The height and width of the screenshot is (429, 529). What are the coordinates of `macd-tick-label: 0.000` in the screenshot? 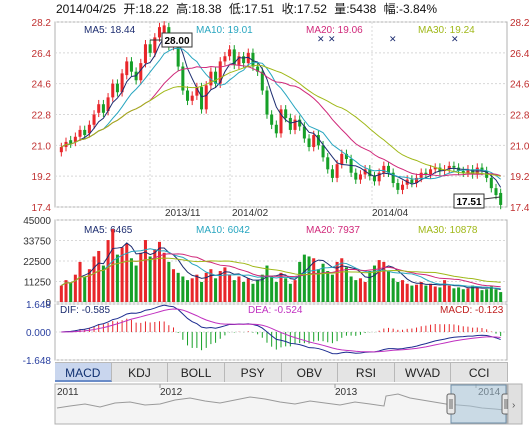 It's located at (38, 333).